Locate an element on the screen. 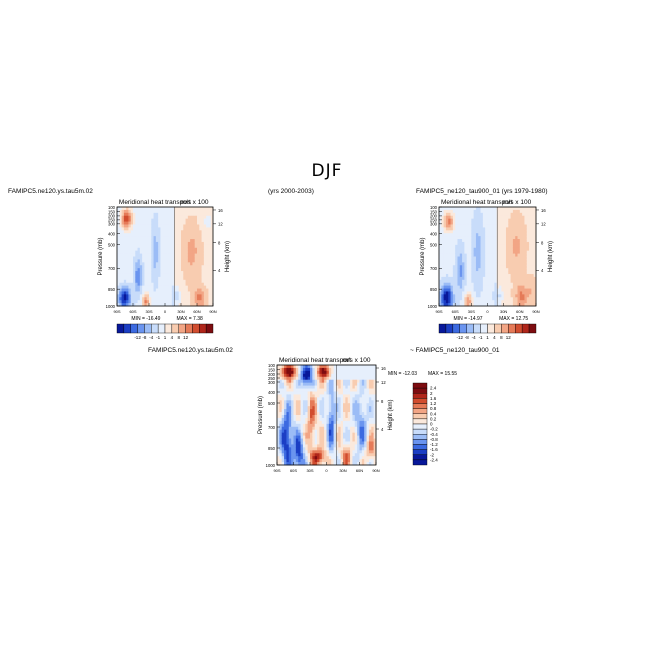 Image resolution: width=654 pixels, height=659 pixels. panel-difference-field is located at coordinates (327, 415).